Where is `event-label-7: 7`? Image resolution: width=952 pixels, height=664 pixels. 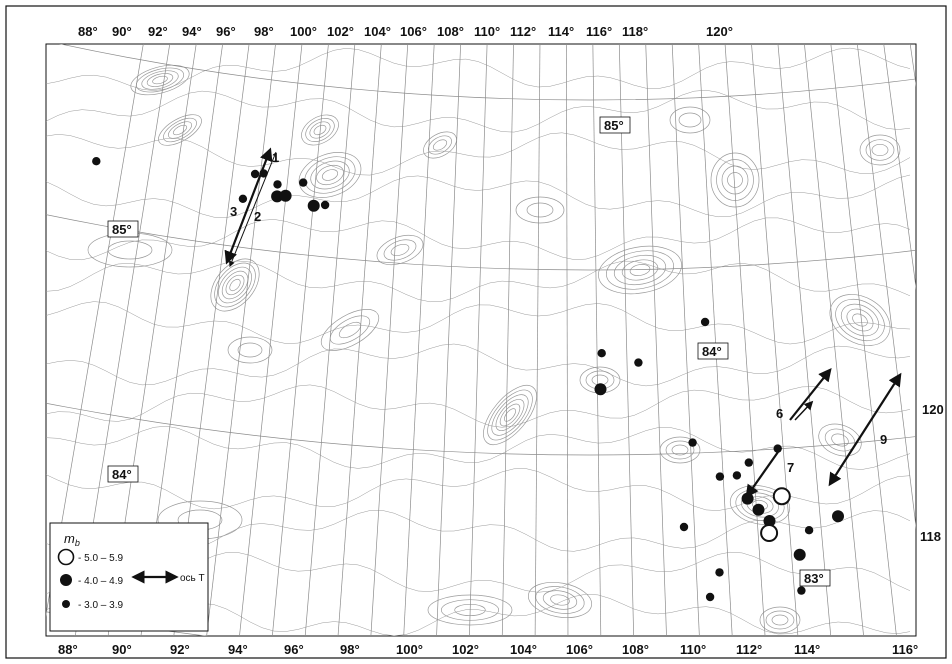 event-label-7: 7 is located at coordinates (790, 467).